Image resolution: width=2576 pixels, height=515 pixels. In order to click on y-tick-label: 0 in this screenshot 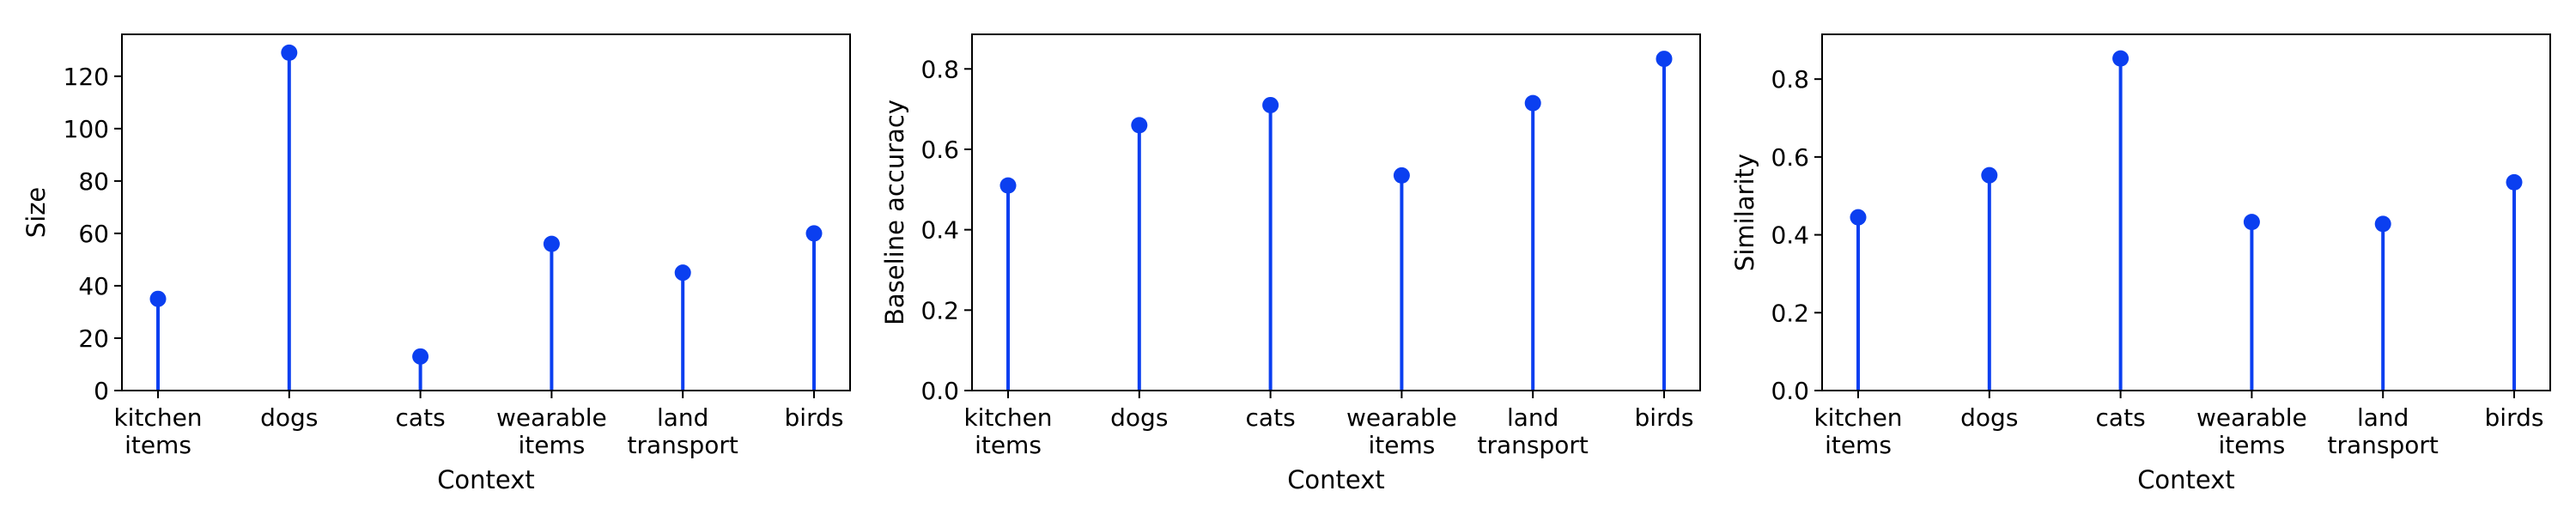, I will do `click(101, 391)`.